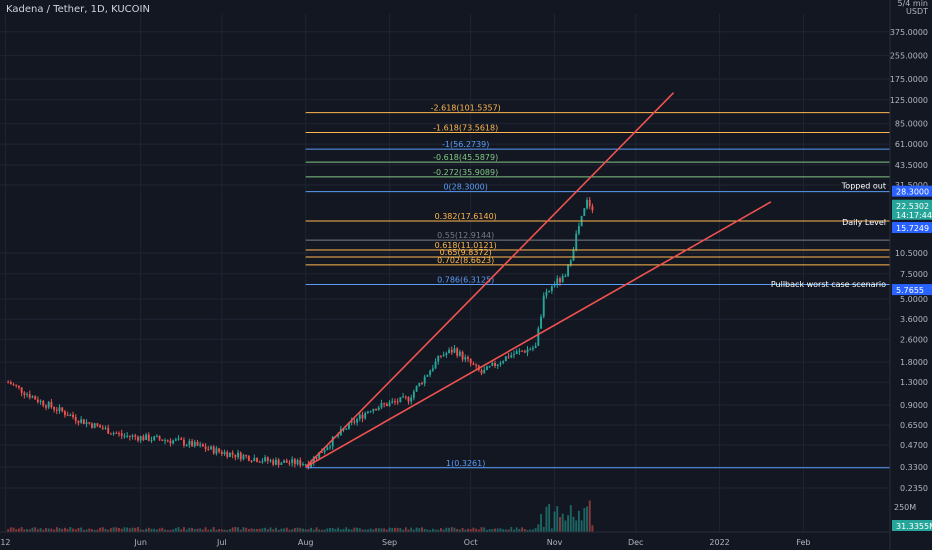 The height and width of the screenshot is (550, 932). I want to click on y-tick-label: 61.0000, so click(911, 144).